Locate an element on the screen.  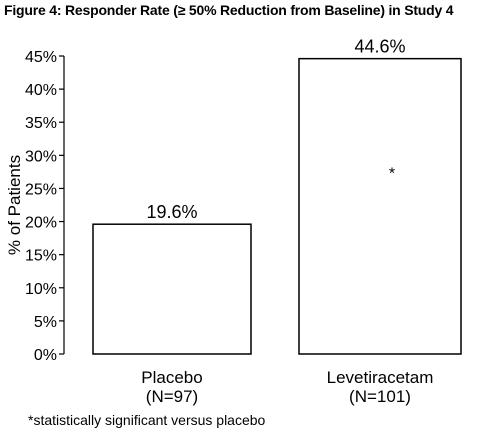
y-tick-label: 25% is located at coordinates (41, 189).